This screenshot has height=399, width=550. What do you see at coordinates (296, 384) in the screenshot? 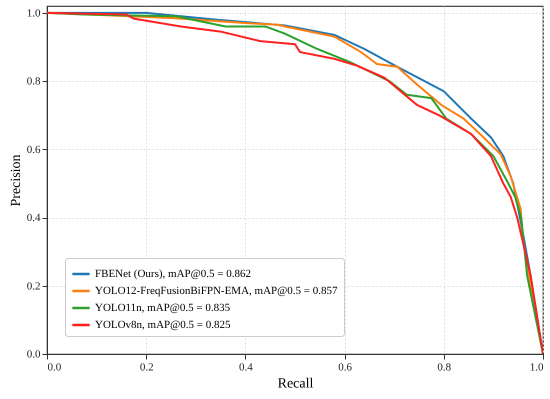
I see `x-axis-title: Recall` at bounding box center [296, 384].